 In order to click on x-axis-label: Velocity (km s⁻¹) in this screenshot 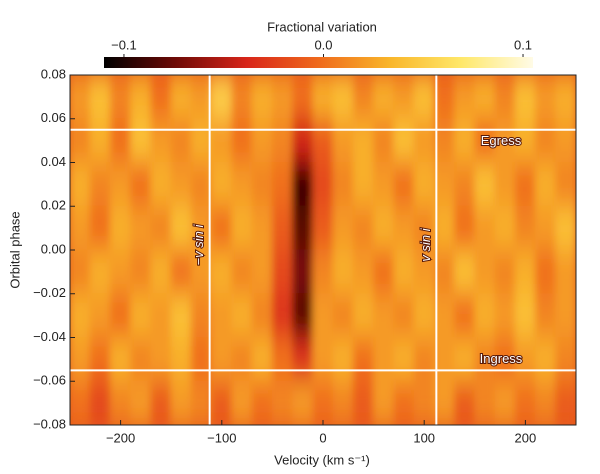, I will do `click(322, 459)`.